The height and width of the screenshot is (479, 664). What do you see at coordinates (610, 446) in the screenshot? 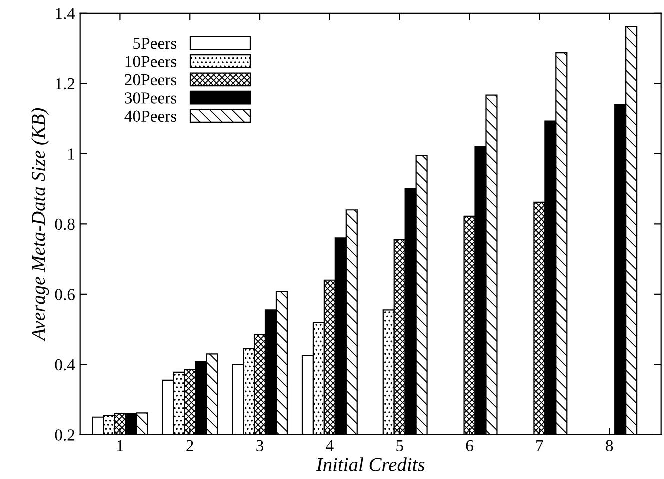
I see `x-tick-label: 8` at bounding box center [610, 446].